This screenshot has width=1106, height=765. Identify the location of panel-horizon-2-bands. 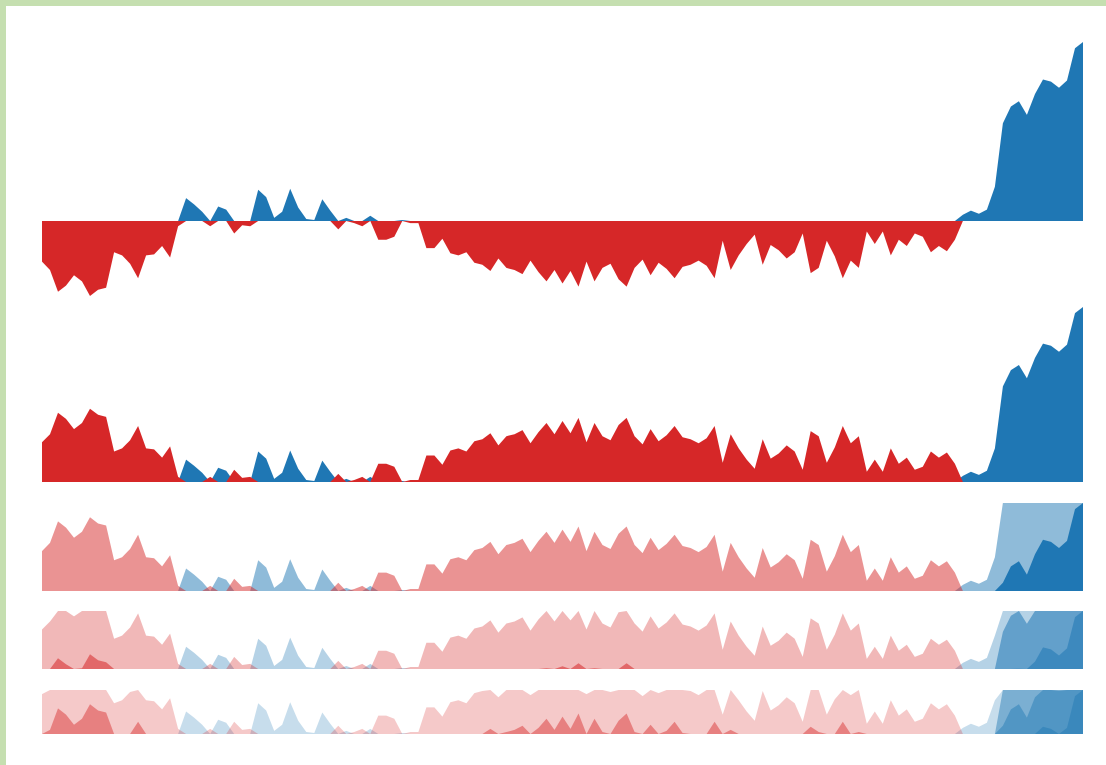
(562, 547).